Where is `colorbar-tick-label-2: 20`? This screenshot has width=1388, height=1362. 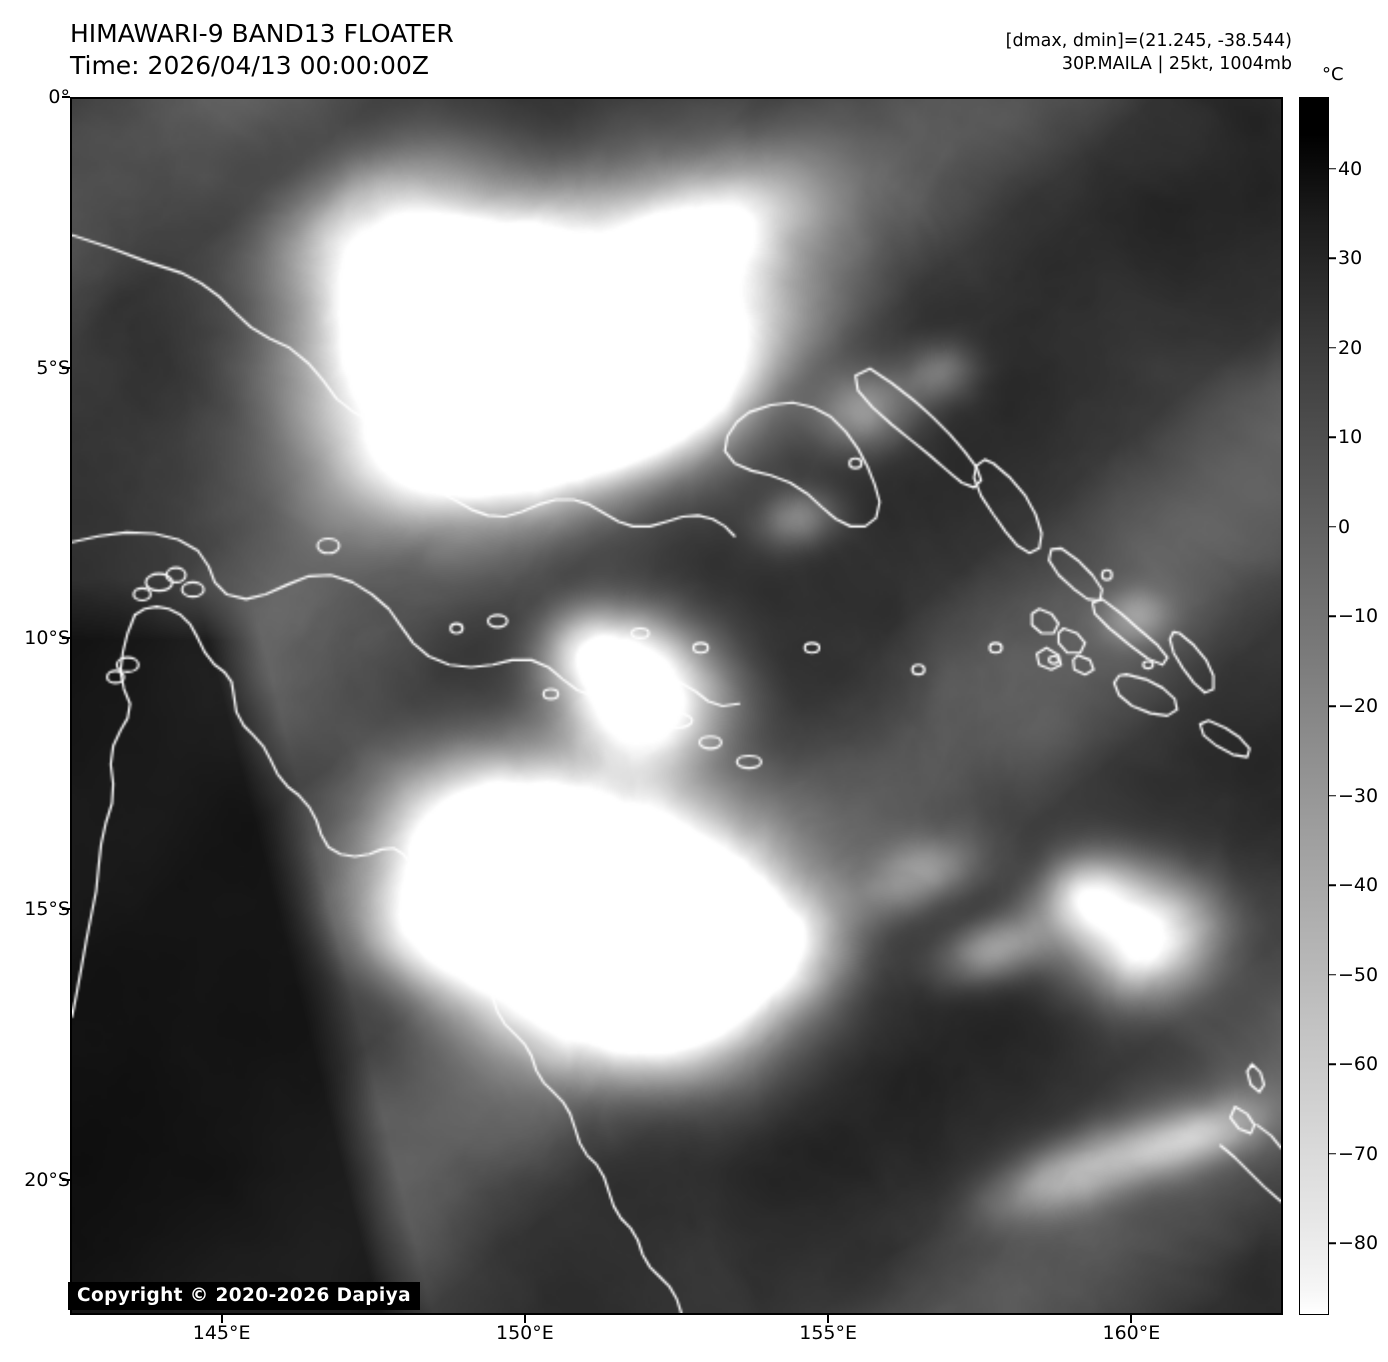
colorbar-tick-label-2: 20 is located at coordinates (1350, 347).